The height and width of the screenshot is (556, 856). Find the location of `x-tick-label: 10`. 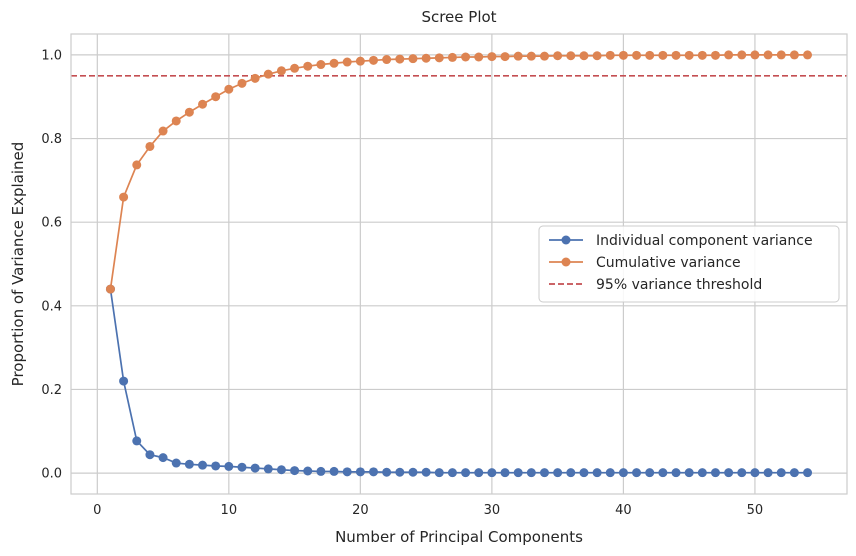

x-tick-label: 10 is located at coordinates (229, 510).